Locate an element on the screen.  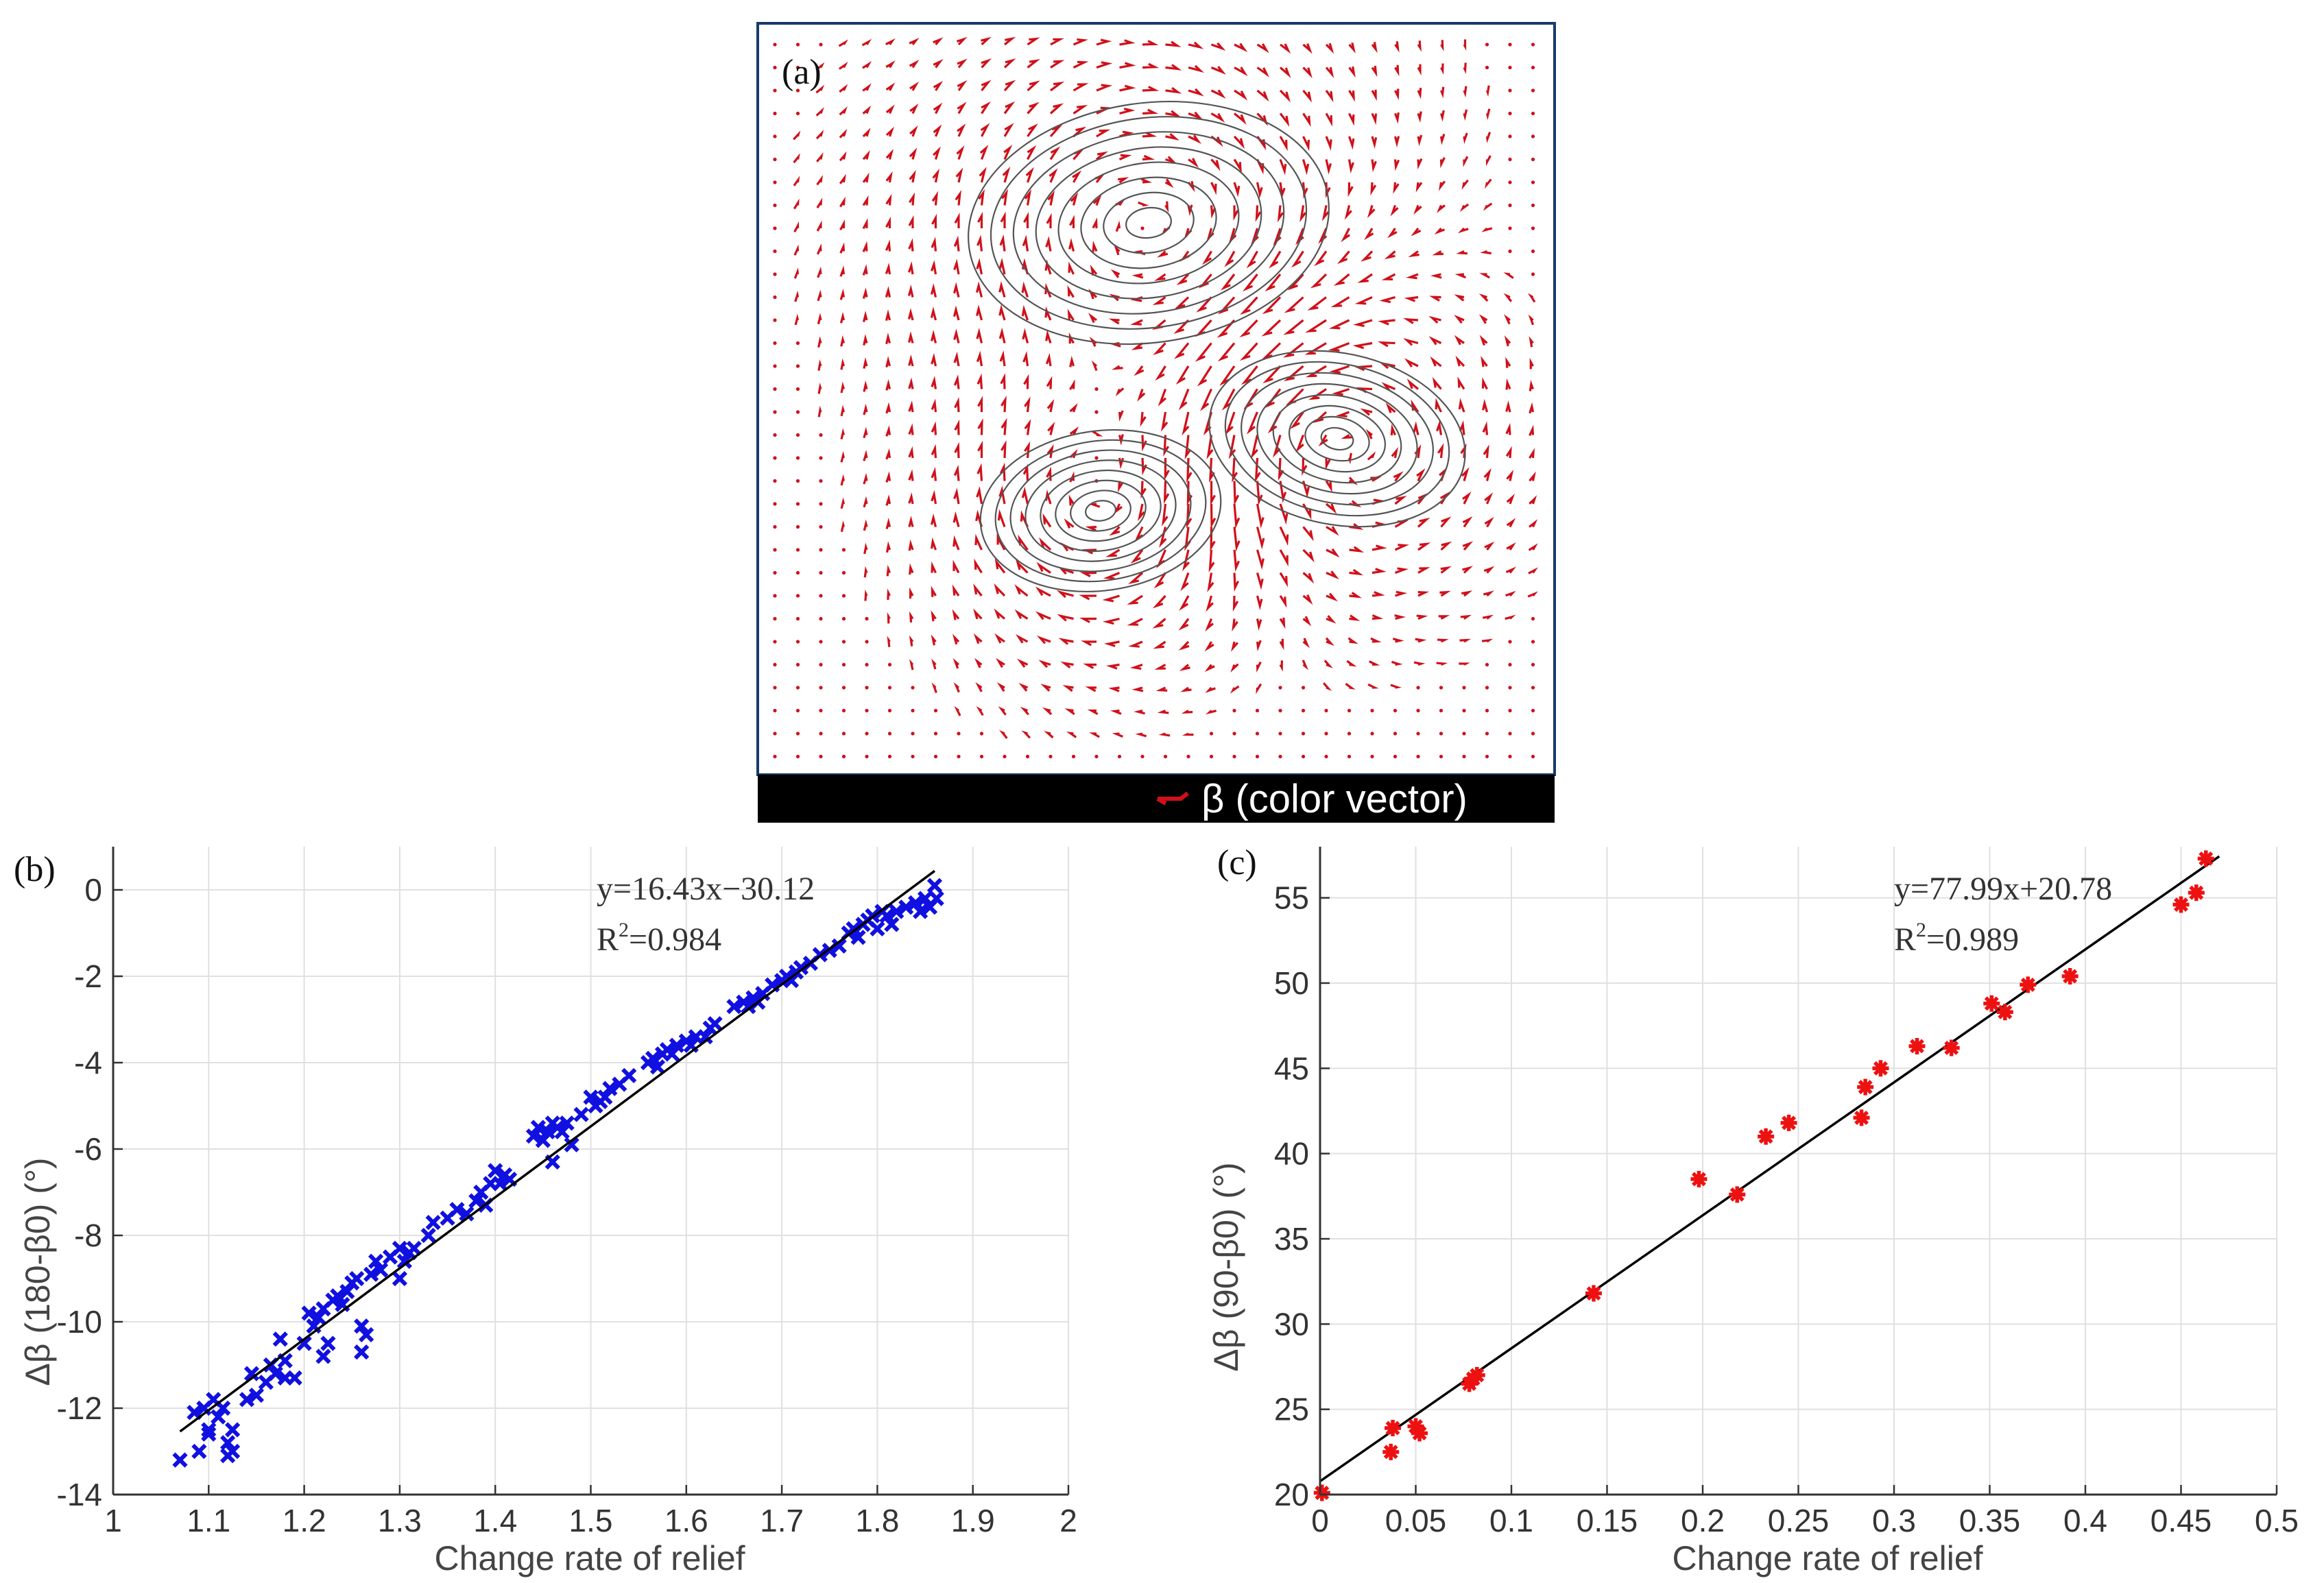
panel-b-y-label: Δβ (180-β0) (°) is located at coordinates (38, 1271).